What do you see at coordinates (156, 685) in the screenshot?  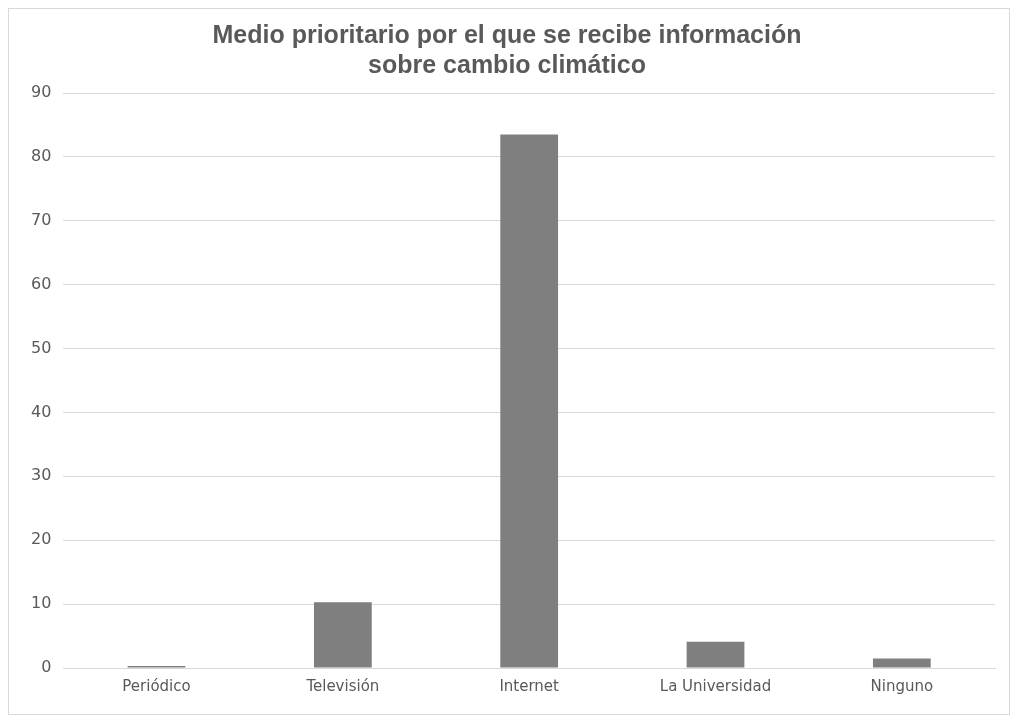 I see `x-tick-label: Periódico` at bounding box center [156, 685].